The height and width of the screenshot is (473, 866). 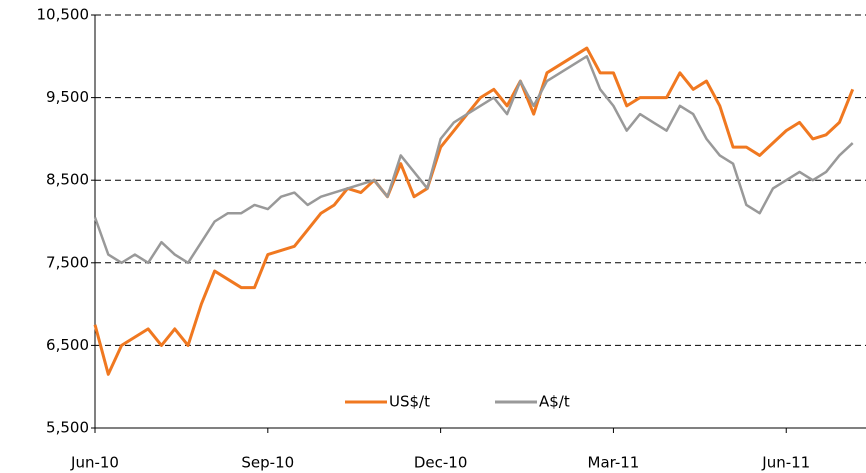 What do you see at coordinates (267, 463) in the screenshot?
I see `x-tick-label: Sep-10` at bounding box center [267, 463].